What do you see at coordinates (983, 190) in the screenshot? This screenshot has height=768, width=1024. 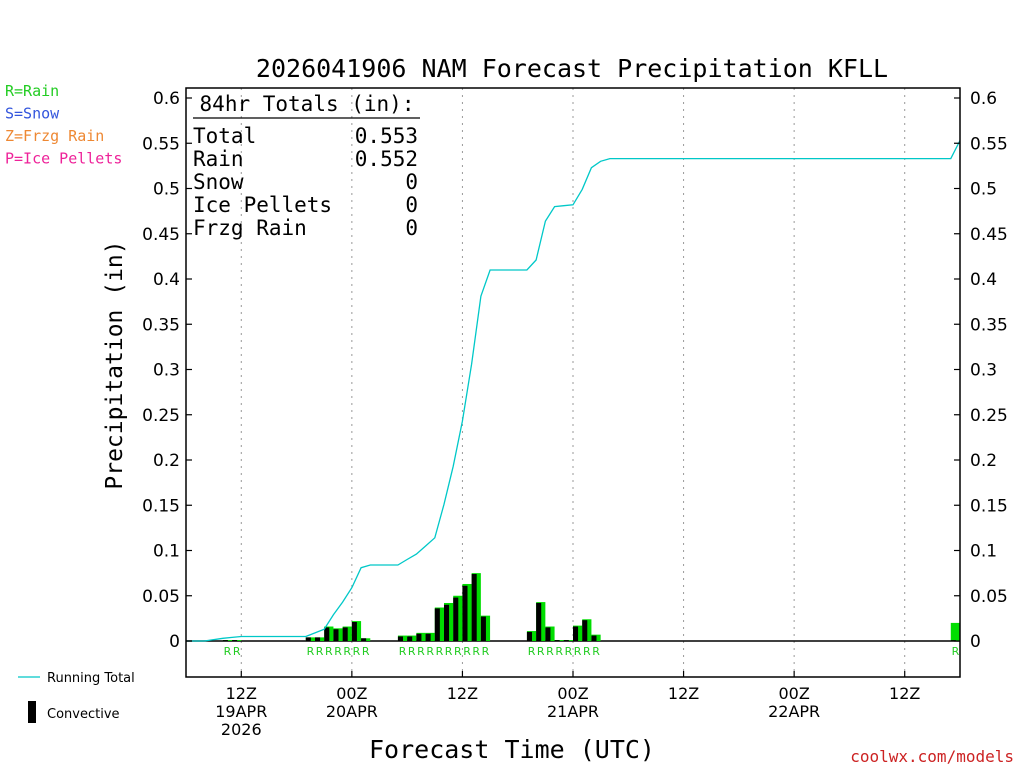 I see `y-tick-label-right: 0.5` at bounding box center [983, 190].